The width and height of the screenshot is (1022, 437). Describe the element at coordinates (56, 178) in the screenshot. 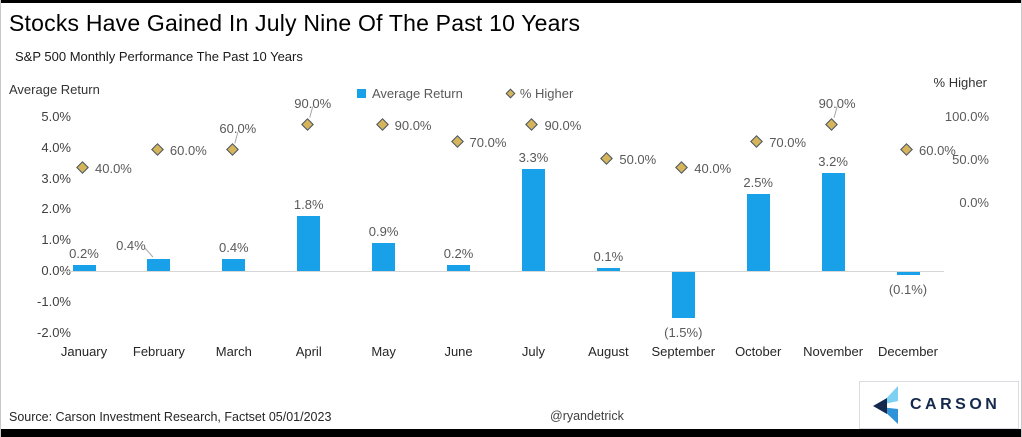

I see `left-axis-tick: 3.0%` at that location.